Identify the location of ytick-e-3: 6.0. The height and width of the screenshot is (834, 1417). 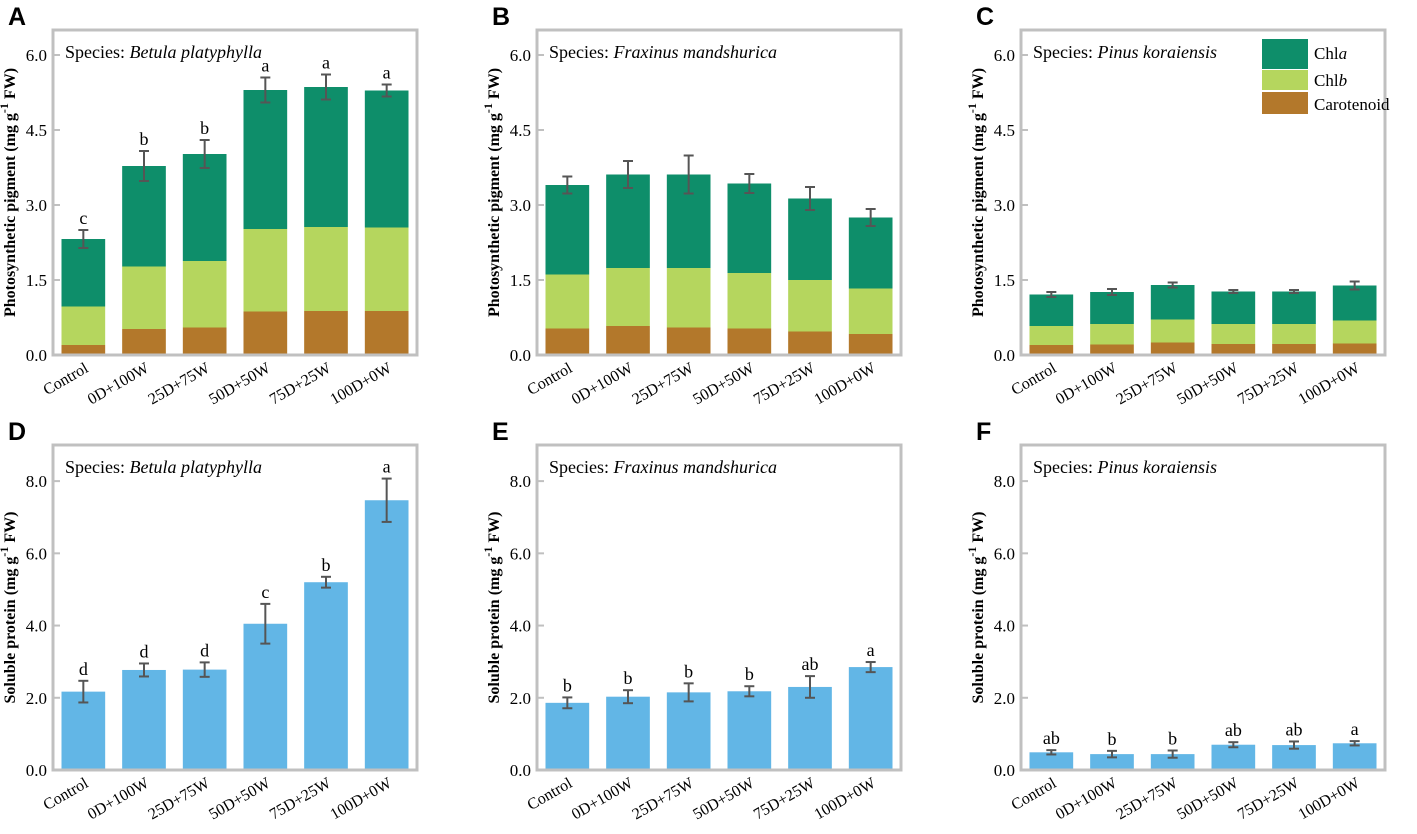
(520, 553).